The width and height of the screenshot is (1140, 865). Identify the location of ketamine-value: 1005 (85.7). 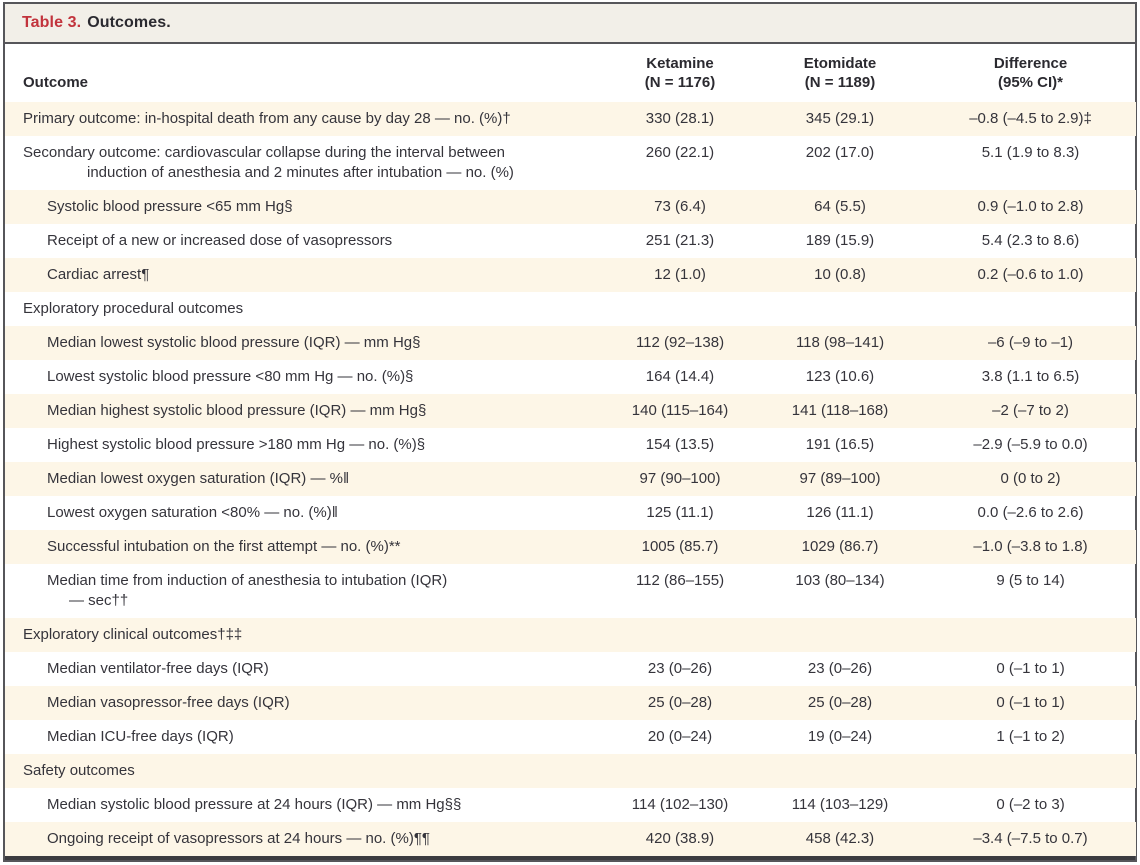
(680, 546).